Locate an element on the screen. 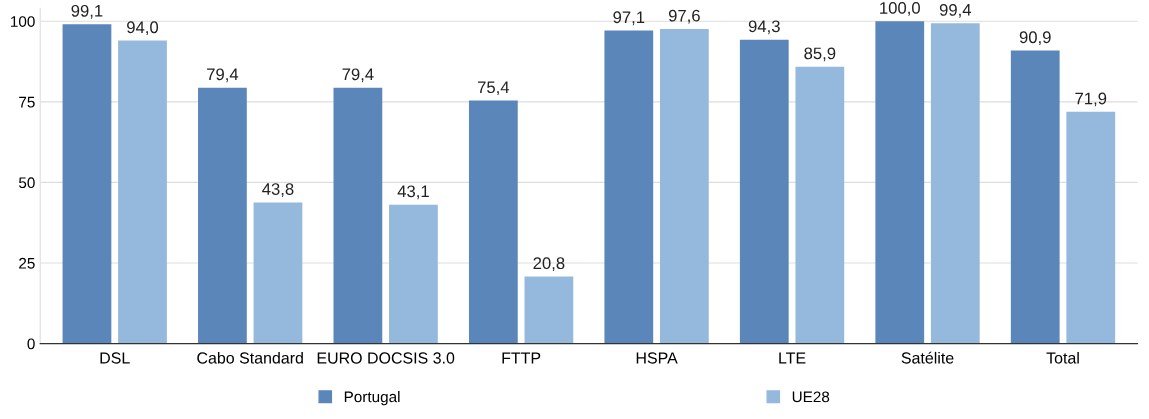 The image size is (1149, 419). x-tick-label: Total is located at coordinates (1062, 357).